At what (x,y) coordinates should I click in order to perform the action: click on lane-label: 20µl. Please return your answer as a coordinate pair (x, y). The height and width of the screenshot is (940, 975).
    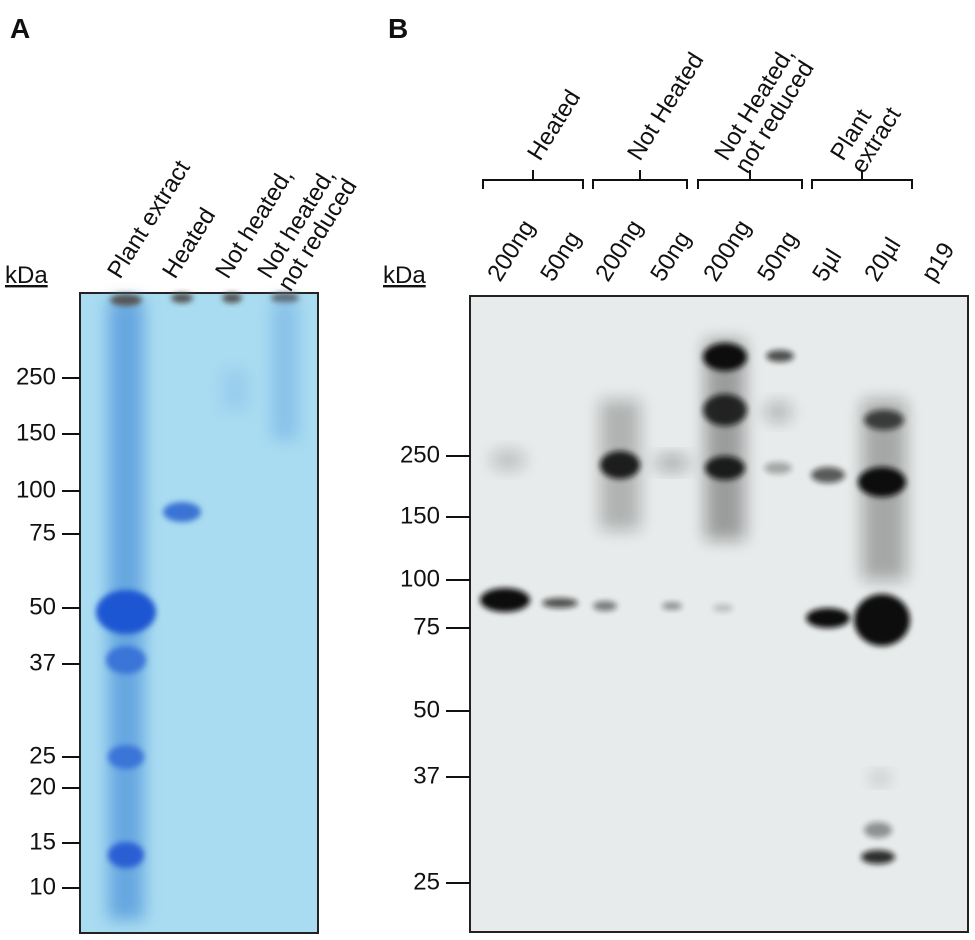
    Looking at the image, I should click on (882, 259).